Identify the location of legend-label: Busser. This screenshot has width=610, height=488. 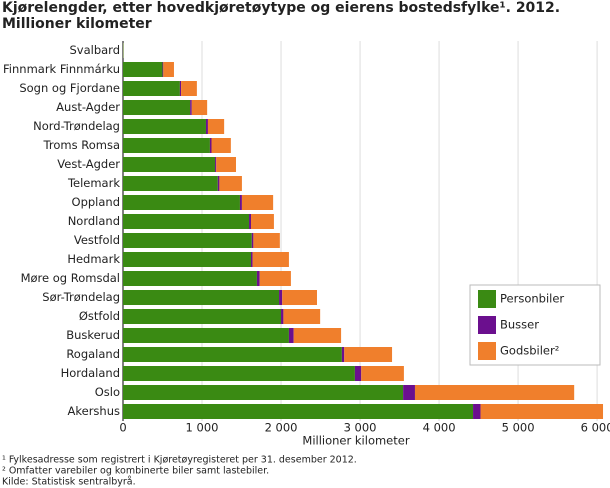
(519, 325).